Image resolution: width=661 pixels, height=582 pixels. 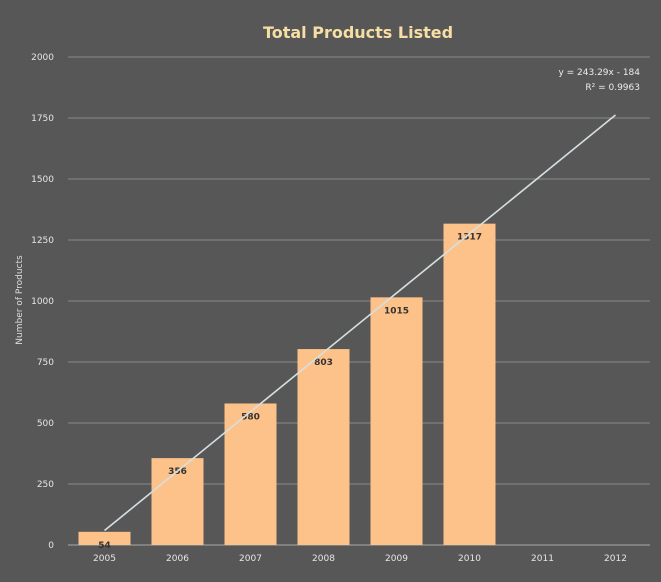 I want to click on y-tick-label: 250, so click(x=45, y=485).